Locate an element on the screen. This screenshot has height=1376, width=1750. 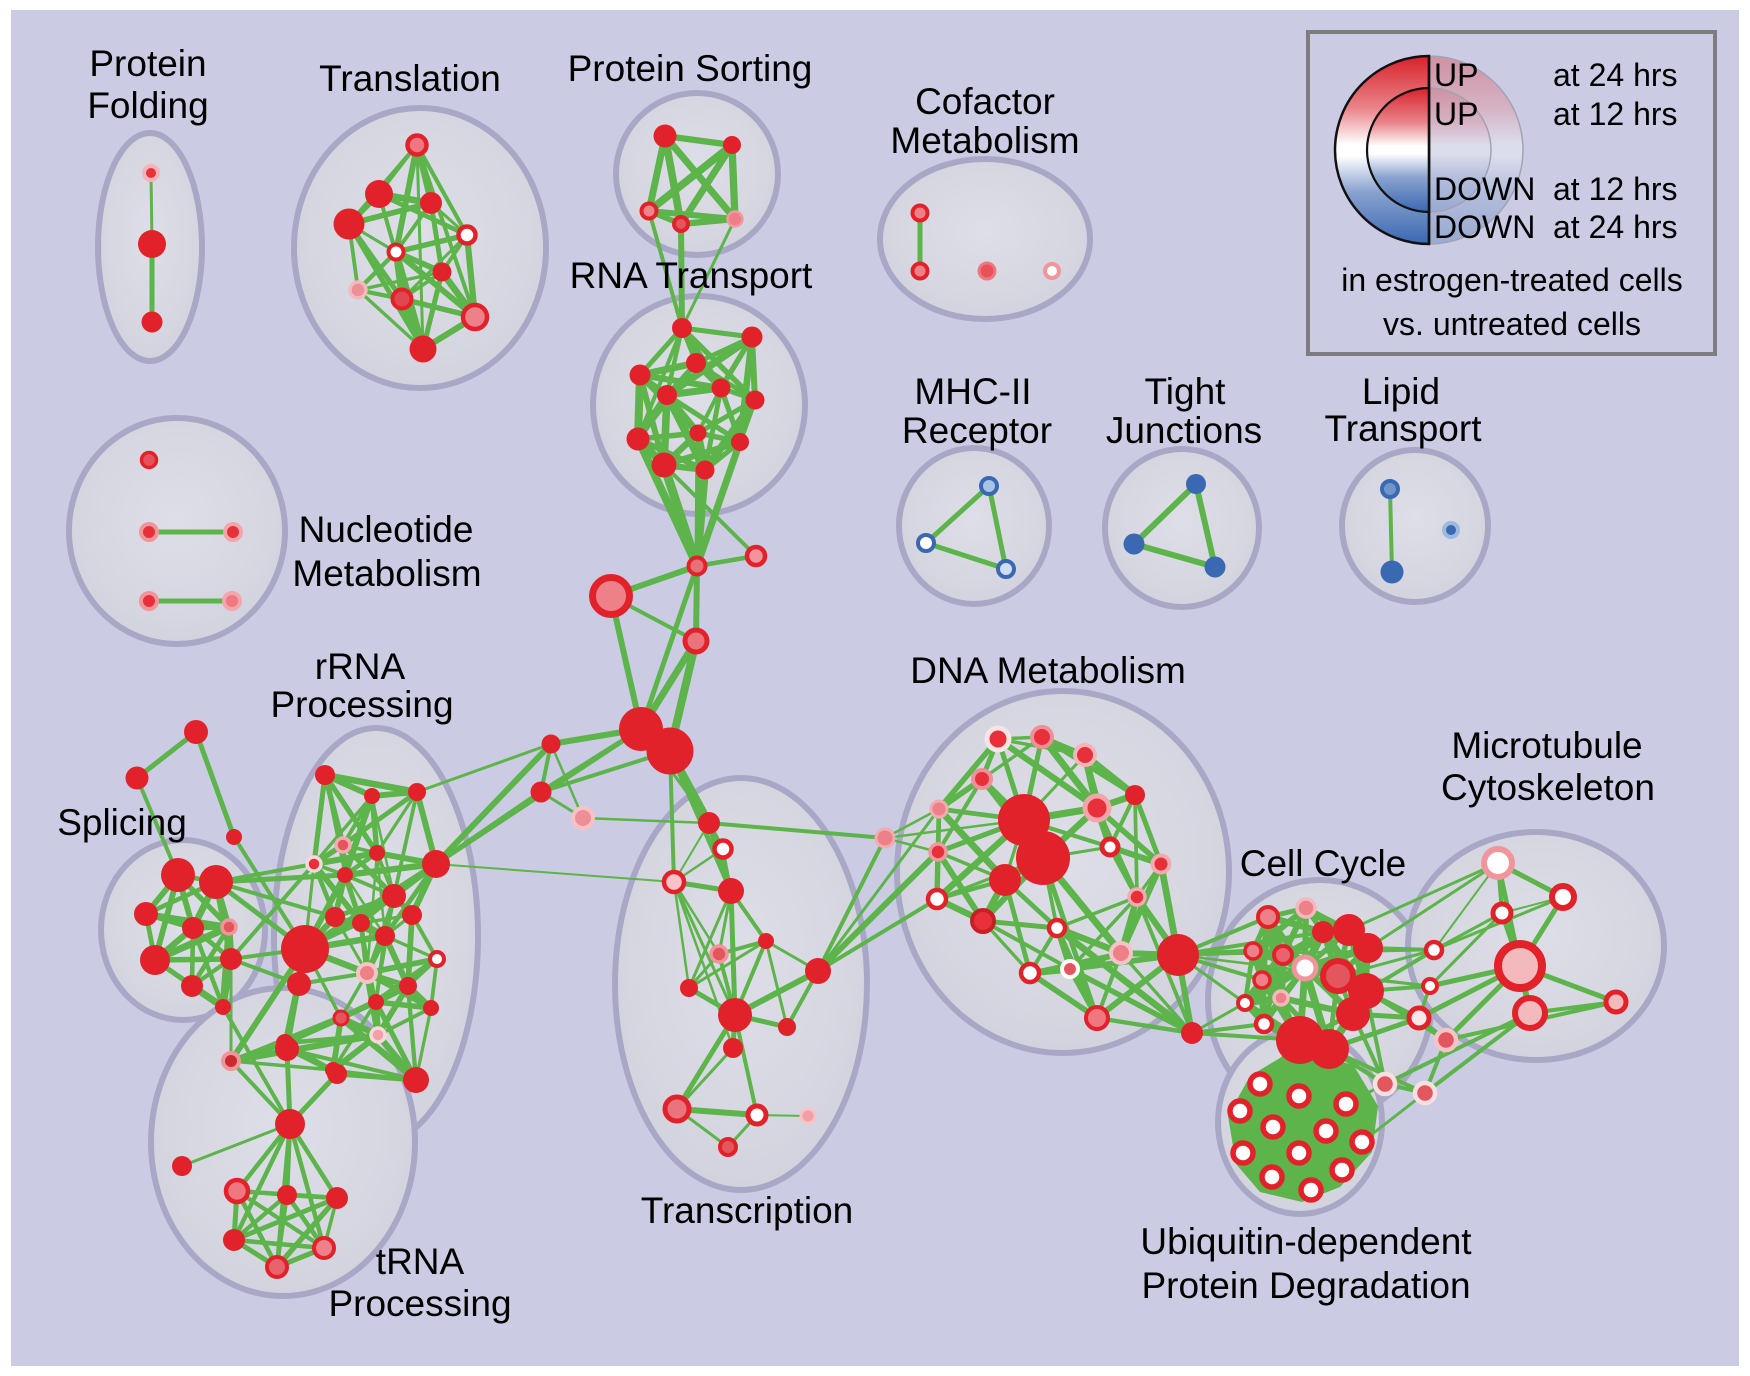
svg-text: Cell Cycle is located at coordinates (1323, 863).